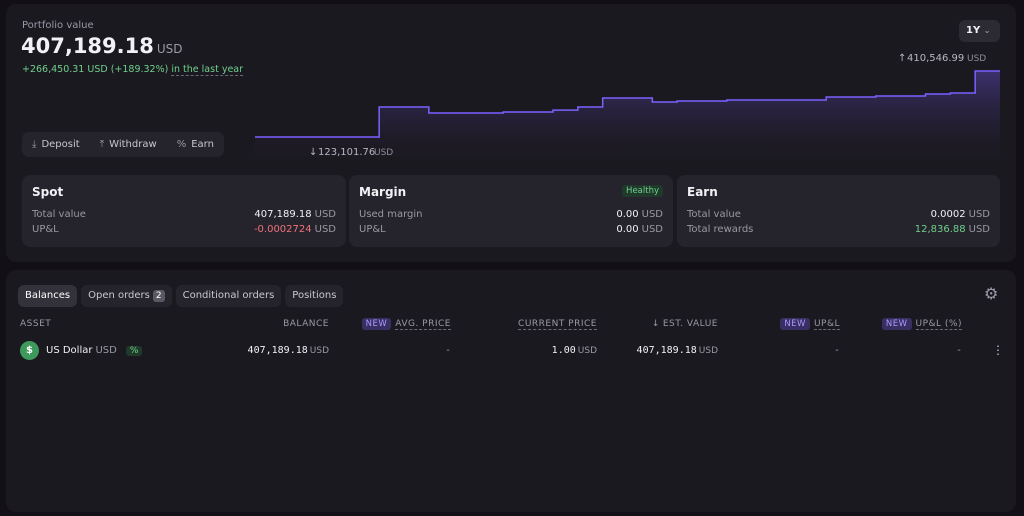  Describe the element at coordinates (184, 214) in the screenshot. I see `card-row: Total value 407,189.18 USD` at that location.